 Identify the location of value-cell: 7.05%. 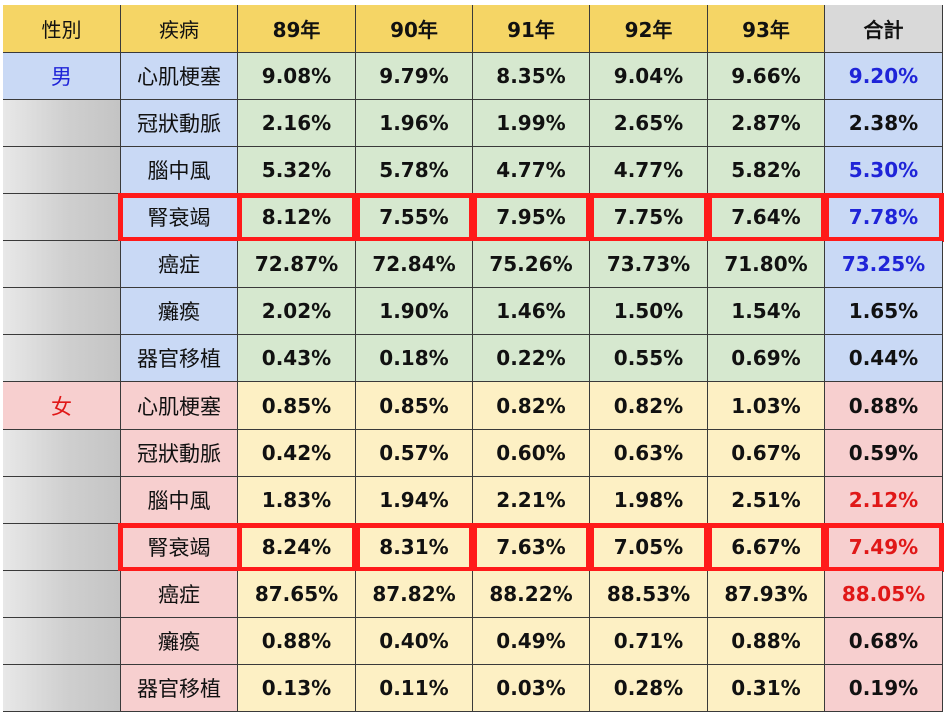
(649, 547).